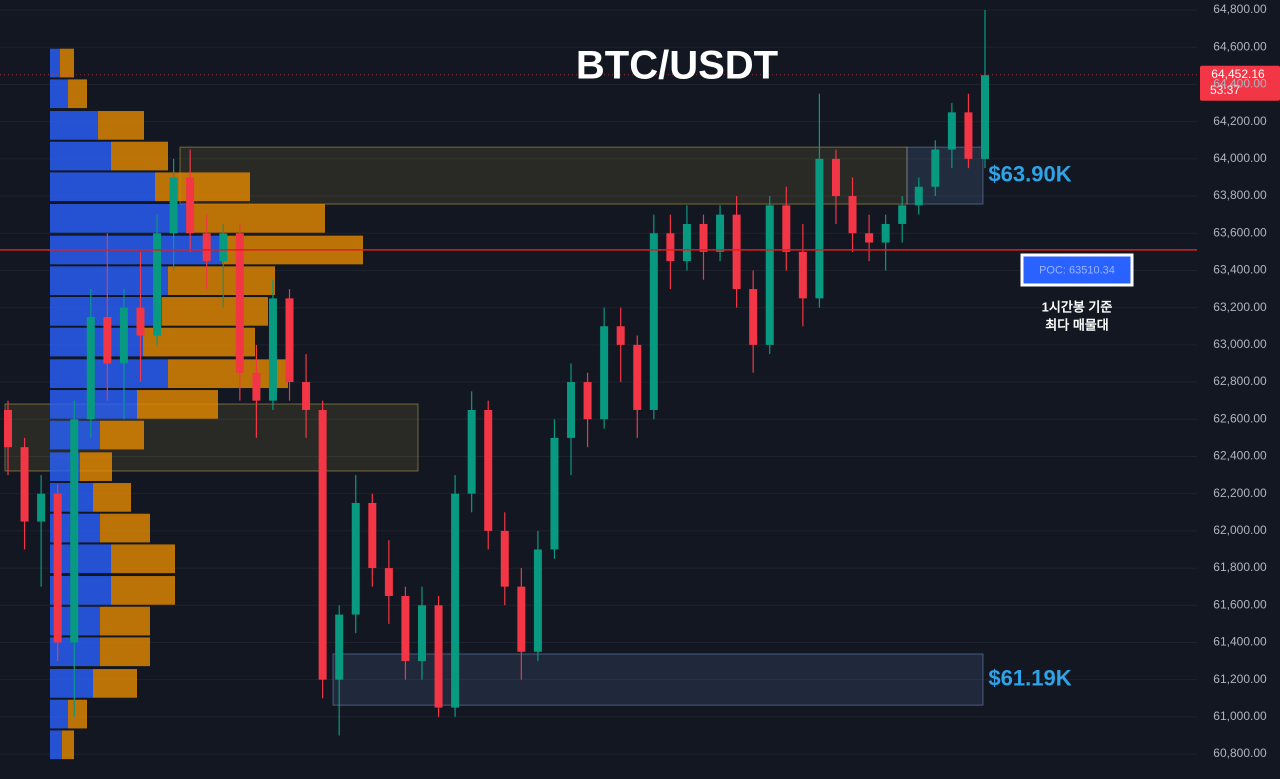  I want to click on y-tick-label: 64,000.00, so click(1240, 158).